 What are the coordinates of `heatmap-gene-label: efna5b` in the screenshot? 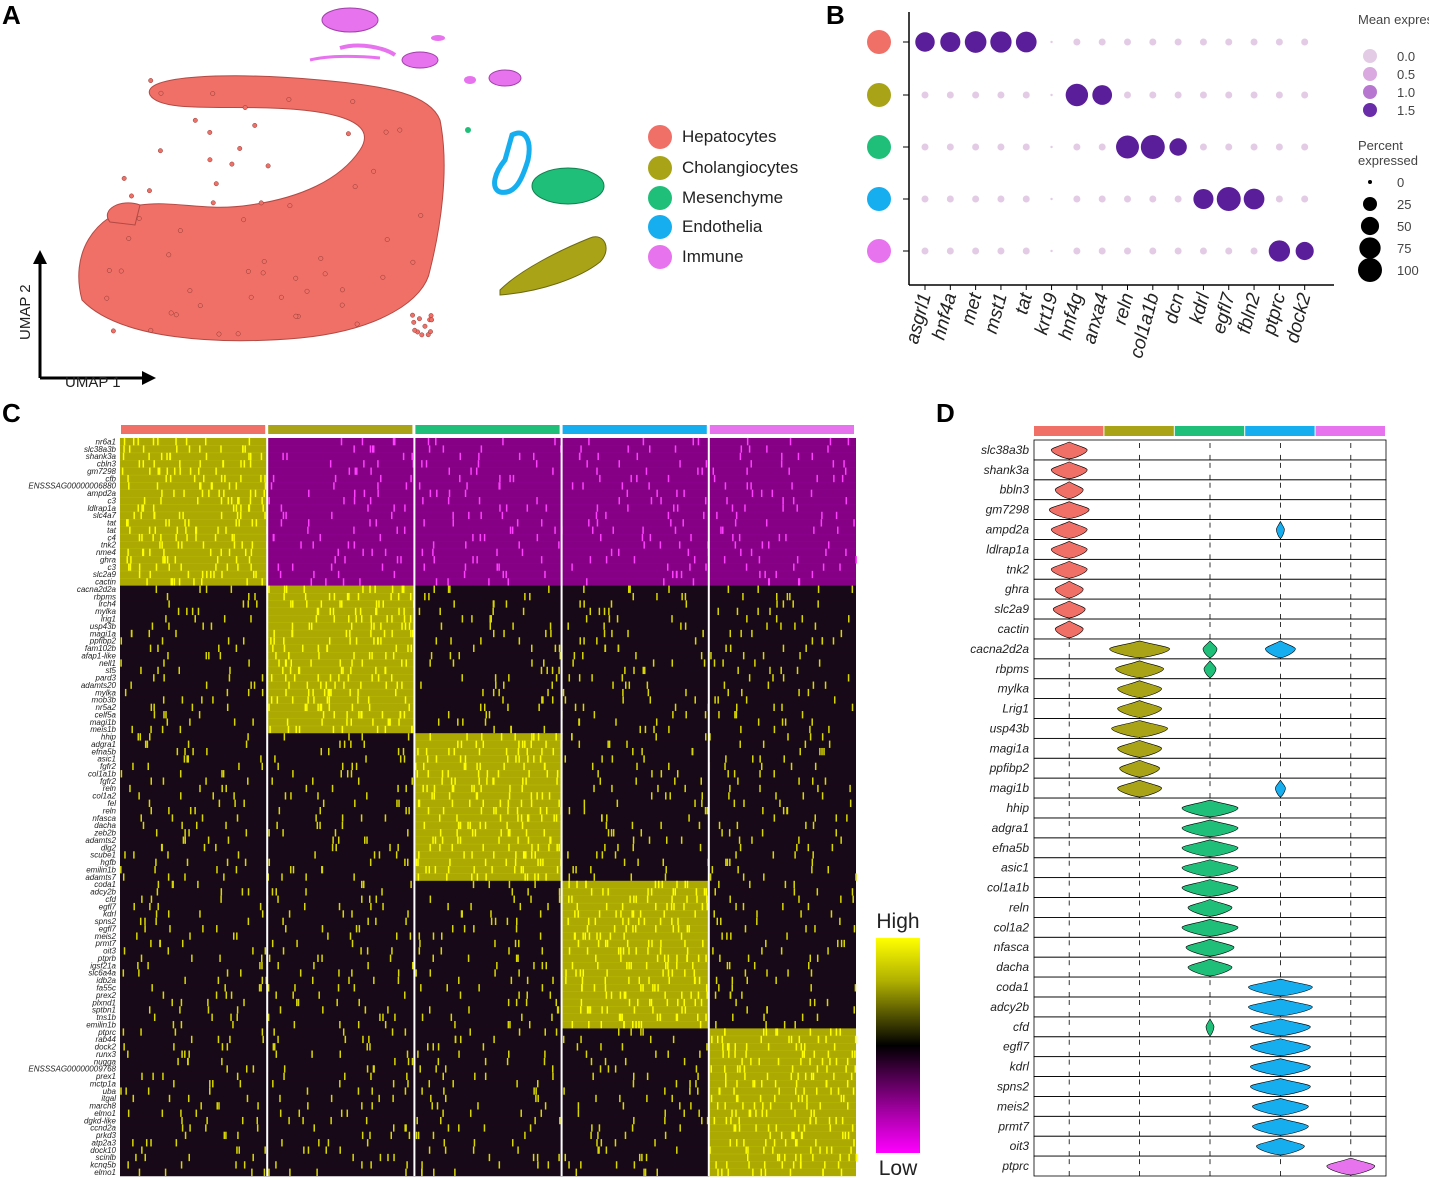 It's located at (104, 751).